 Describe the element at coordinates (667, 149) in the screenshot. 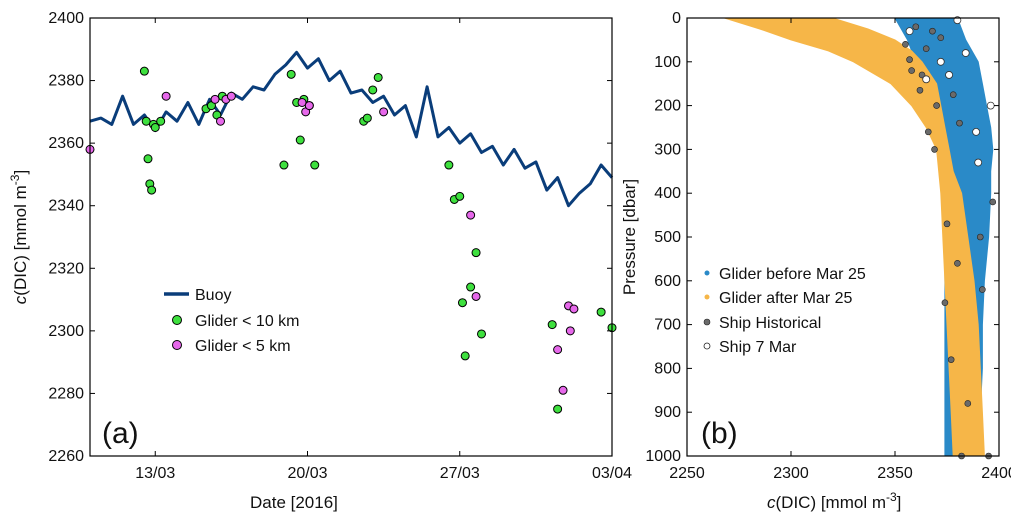

I see `panel-b-ytick-label: 300` at that location.